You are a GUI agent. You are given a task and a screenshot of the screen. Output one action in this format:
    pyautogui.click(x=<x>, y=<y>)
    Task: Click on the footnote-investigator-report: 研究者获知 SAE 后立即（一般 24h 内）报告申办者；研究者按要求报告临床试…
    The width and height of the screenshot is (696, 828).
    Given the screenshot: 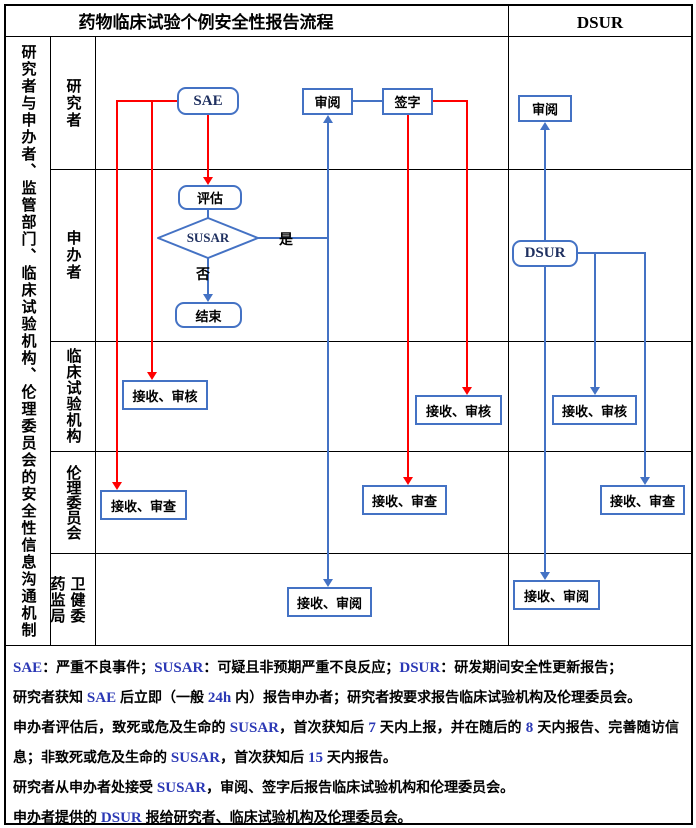 What is the action you would take?
    pyautogui.click(x=327, y=697)
    